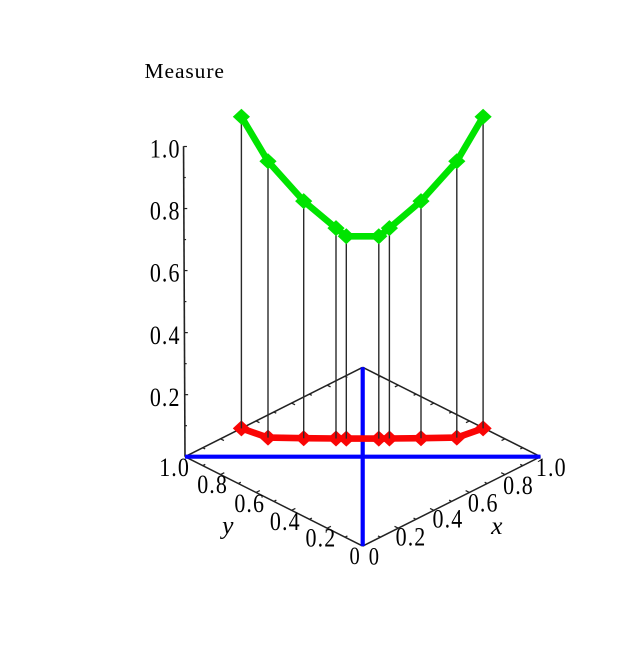  What do you see at coordinates (185, 71) in the screenshot?
I see `svg-text: Measure` at bounding box center [185, 71].